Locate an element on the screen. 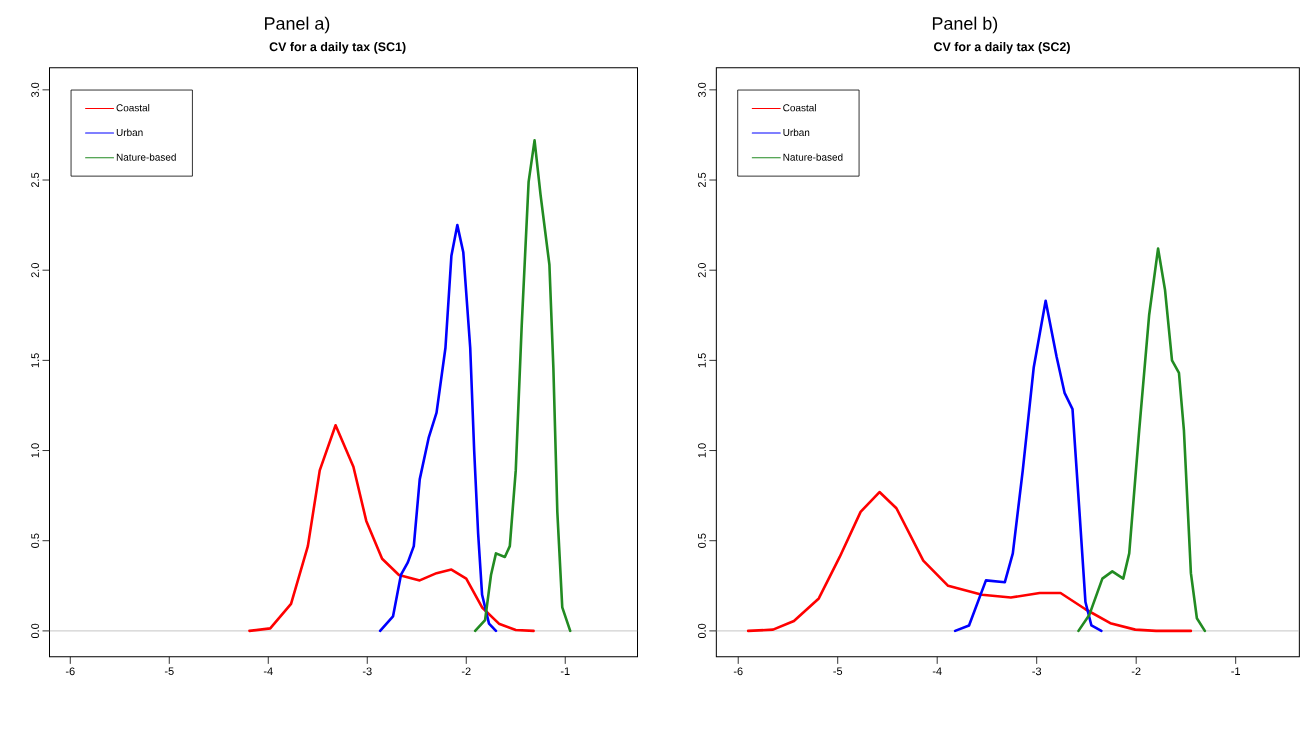  chart-title: CV for a daily tax (SC1) is located at coordinates (337, 48).